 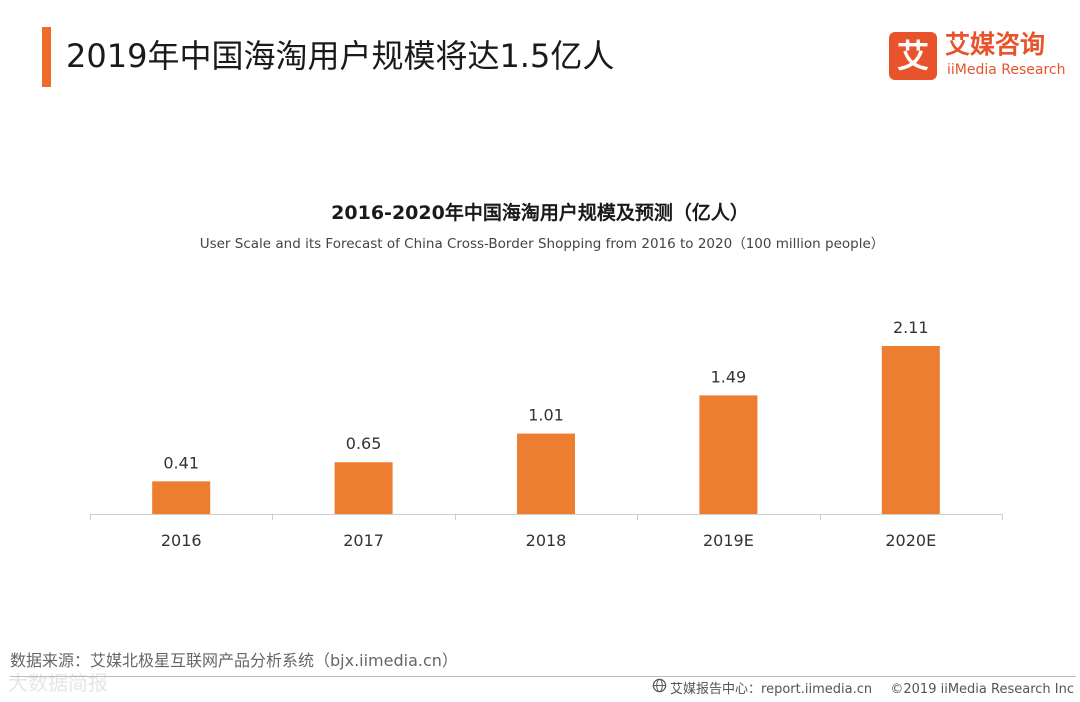 I want to click on logo-name-en: iiMedia Research, so click(x=1006, y=70).